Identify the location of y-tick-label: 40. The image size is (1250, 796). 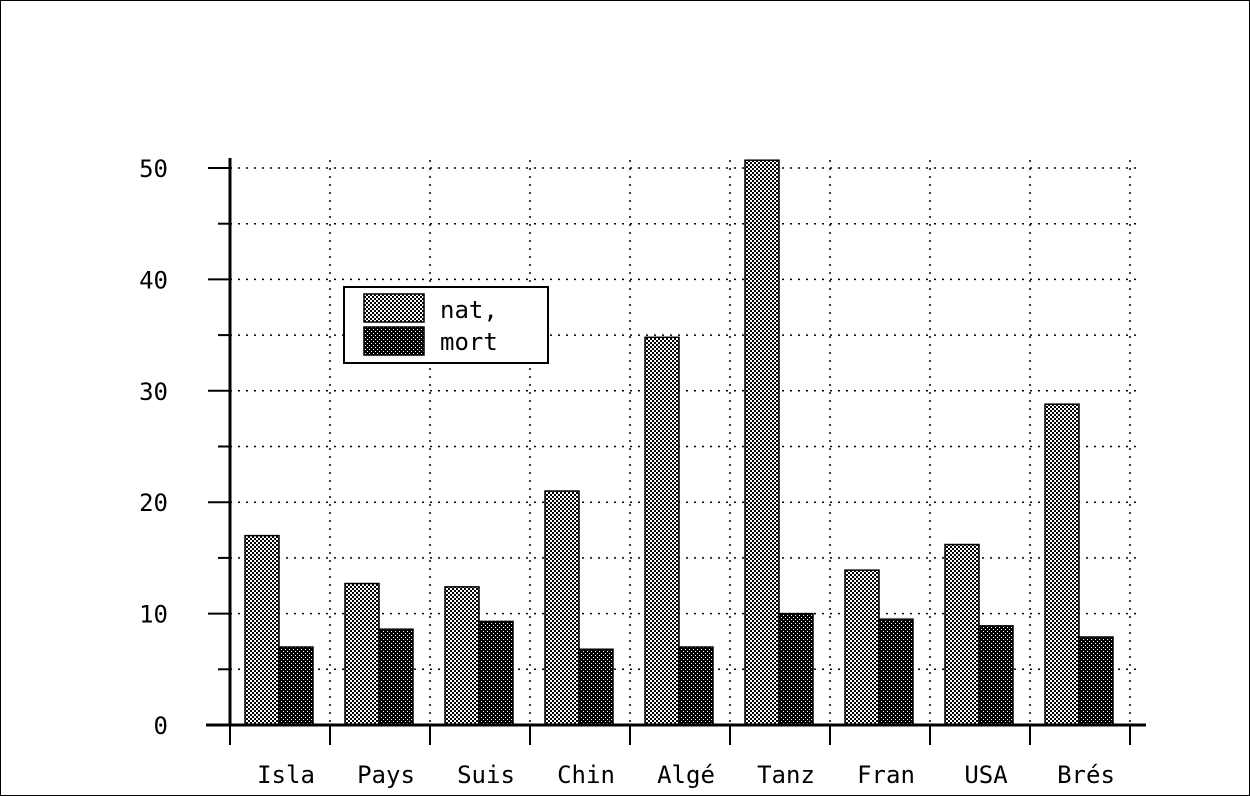
(153, 280).